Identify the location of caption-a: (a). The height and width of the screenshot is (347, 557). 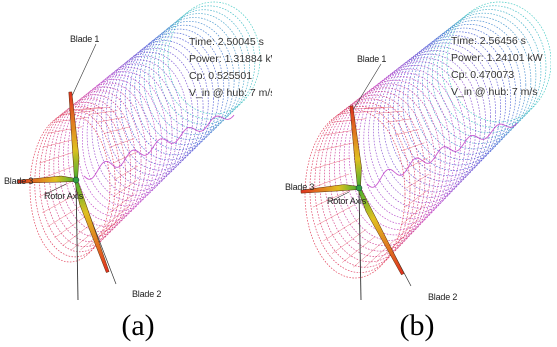
(138, 325).